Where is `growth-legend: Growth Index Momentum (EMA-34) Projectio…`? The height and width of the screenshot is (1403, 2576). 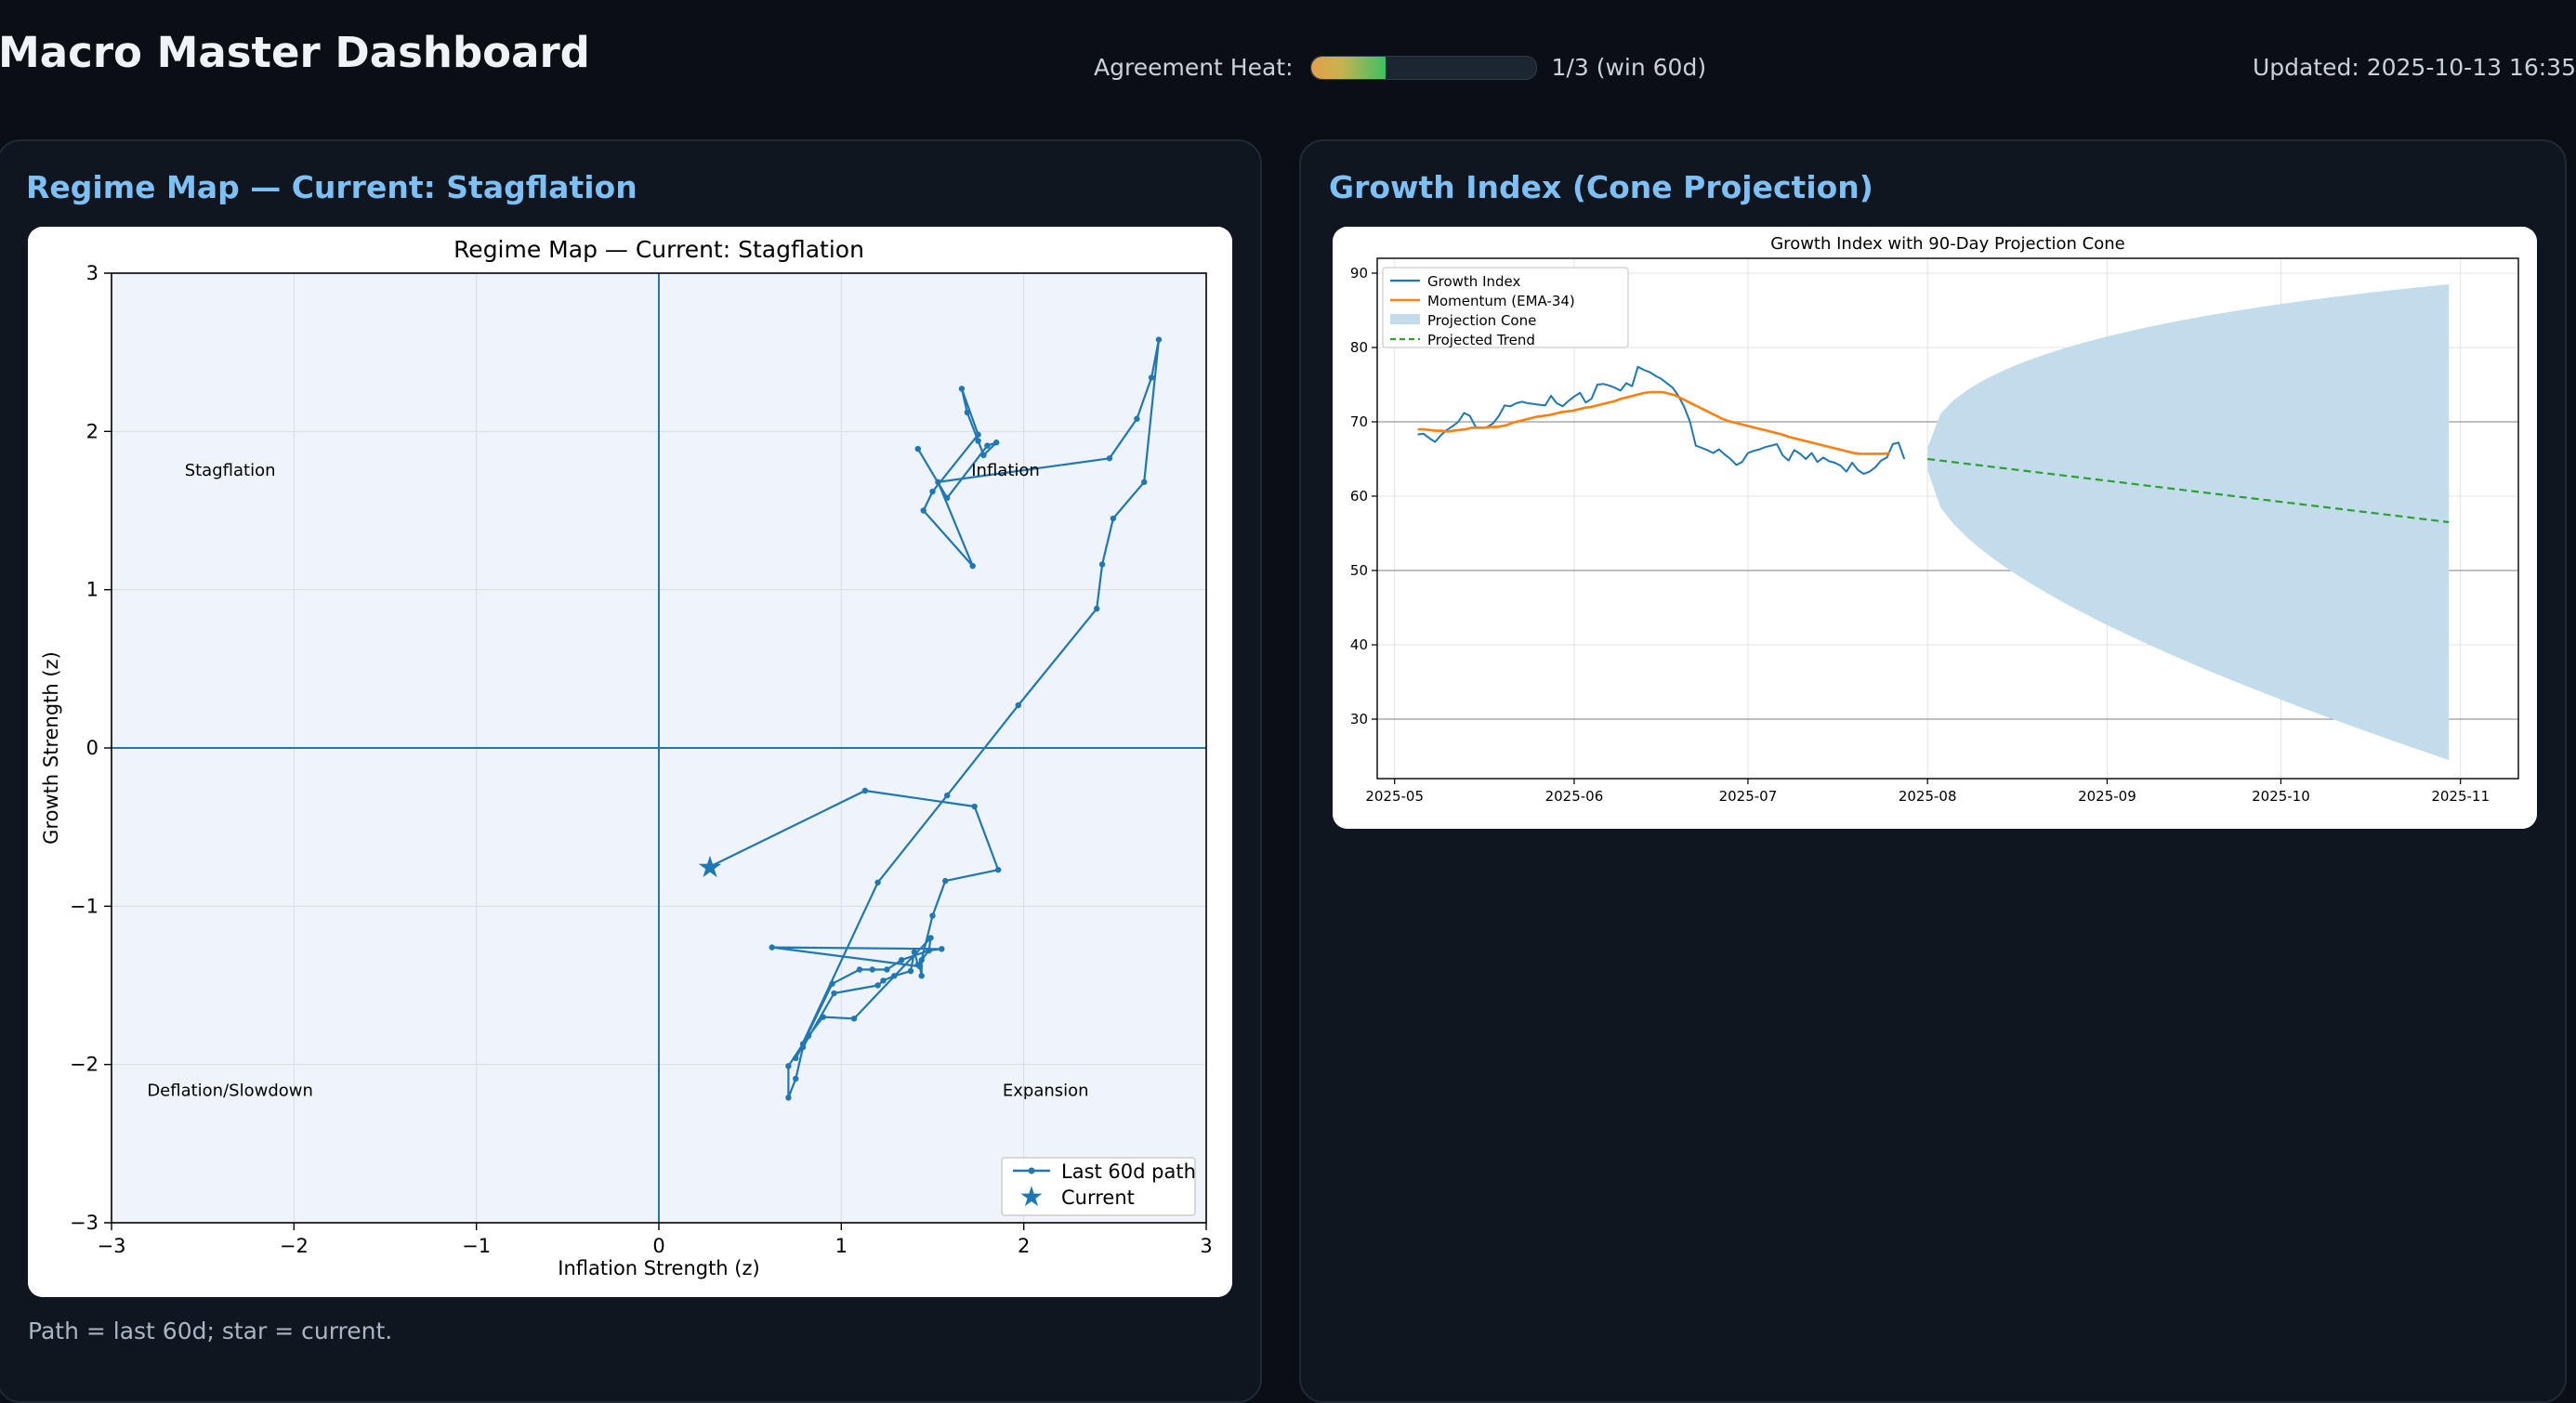 growth-legend: Growth Index Momentum (EMA-34) Projectio… is located at coordinates (1505, 307).